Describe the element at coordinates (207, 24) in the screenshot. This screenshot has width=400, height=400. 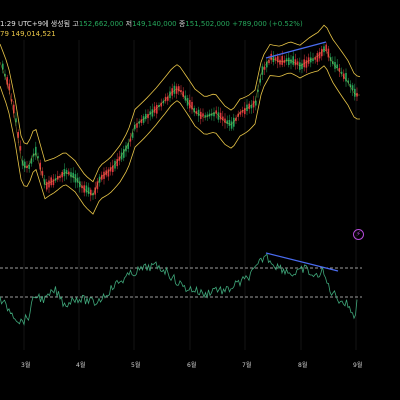
I see `close-value: 151,502,000` at that location.